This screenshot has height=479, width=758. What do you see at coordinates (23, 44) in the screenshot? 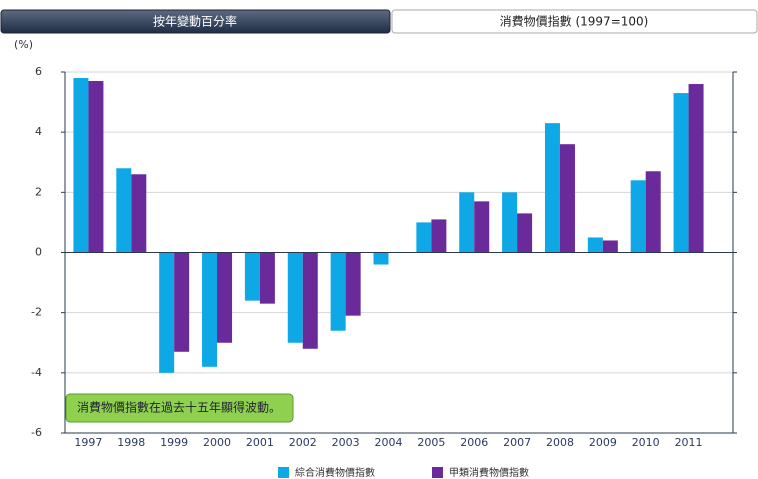
I see `y-axis-label: (%)` at bounding box center [23, 44].